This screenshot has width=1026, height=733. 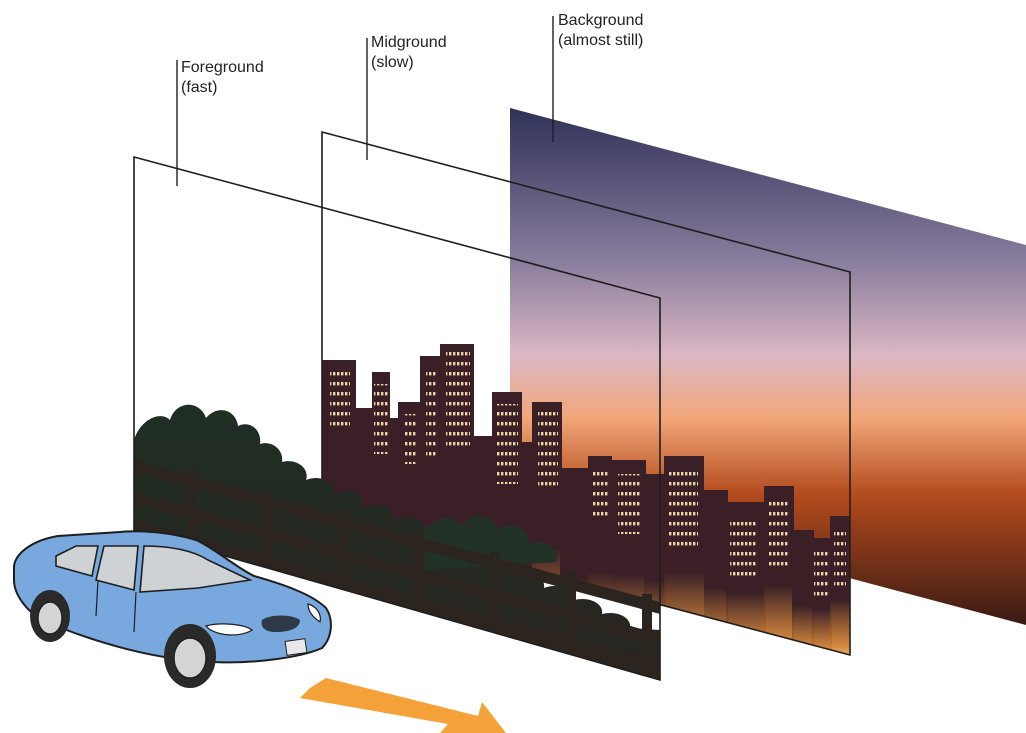 What do you see at coordinates (172, 609) in the screenshot?
I see `car-icon` at bounding box center [172, 609].